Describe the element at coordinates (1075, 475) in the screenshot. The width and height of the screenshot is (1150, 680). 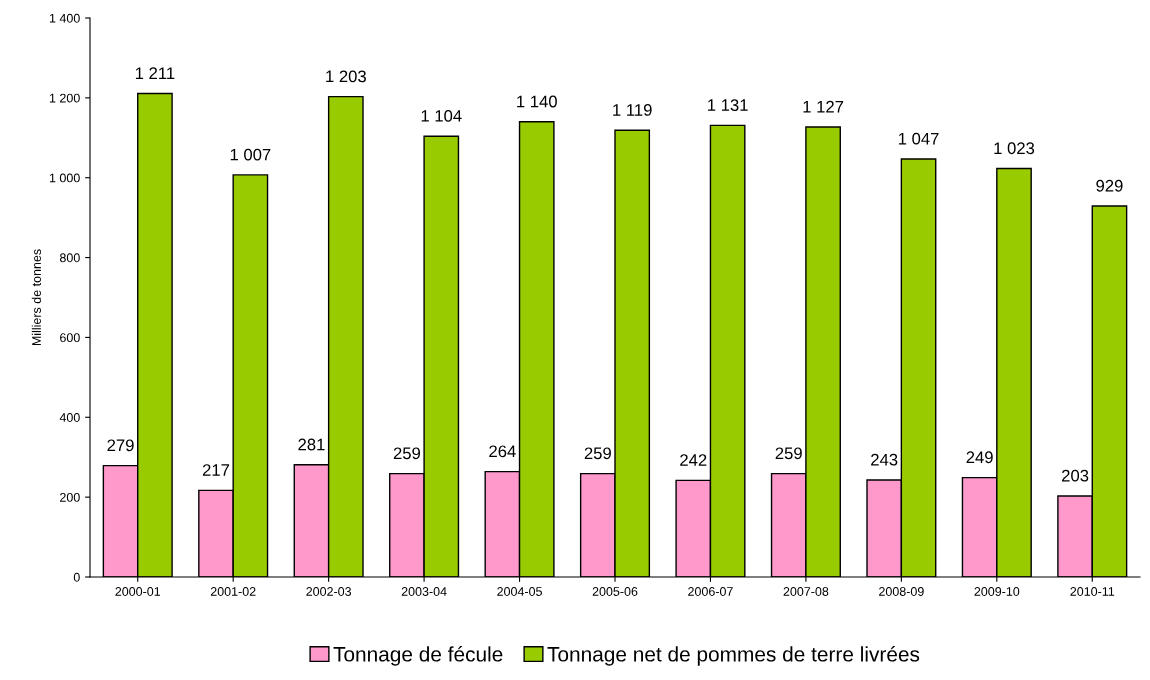
I see `data-label: 203` at that location.